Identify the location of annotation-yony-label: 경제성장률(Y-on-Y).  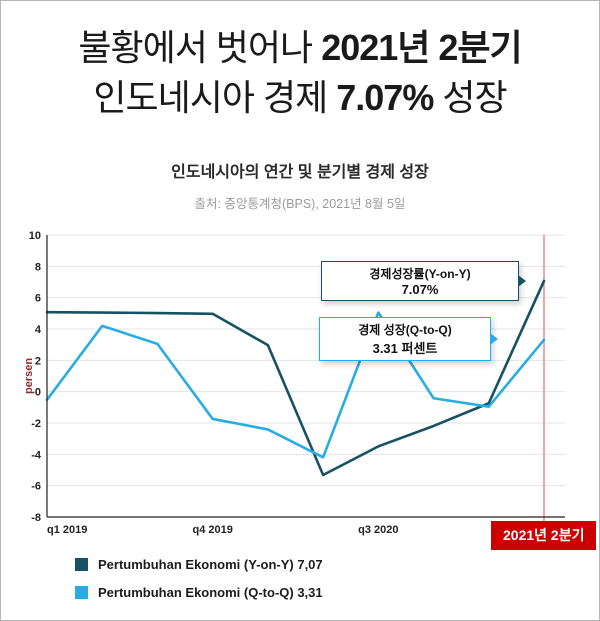
(420, 274).